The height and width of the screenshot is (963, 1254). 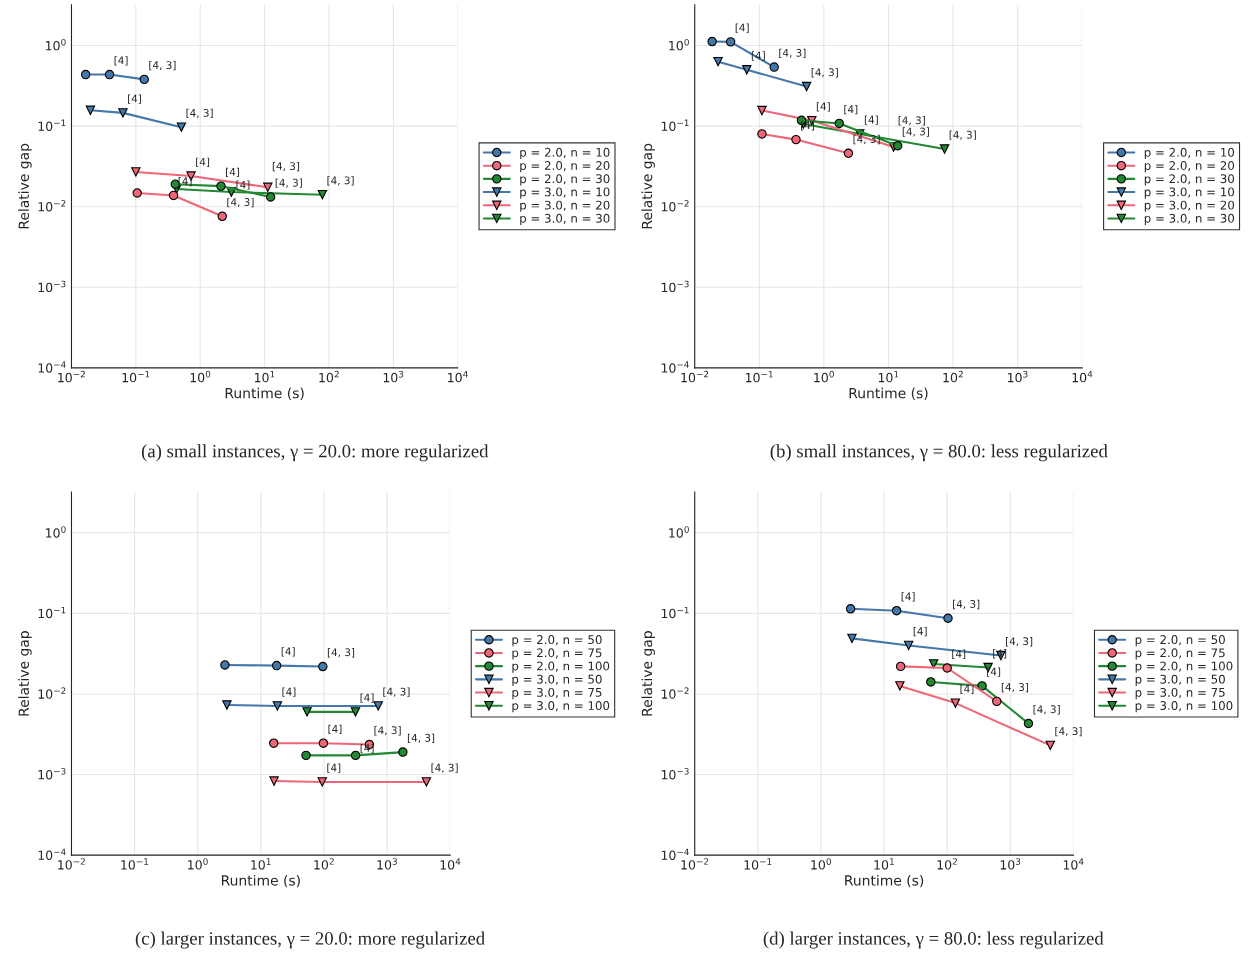 What do you see at coordinates (939, 453) in the screenshot?
I see `text: (b) small instances, γ = 80.0: less regularized` at bounding box center [939, 453].